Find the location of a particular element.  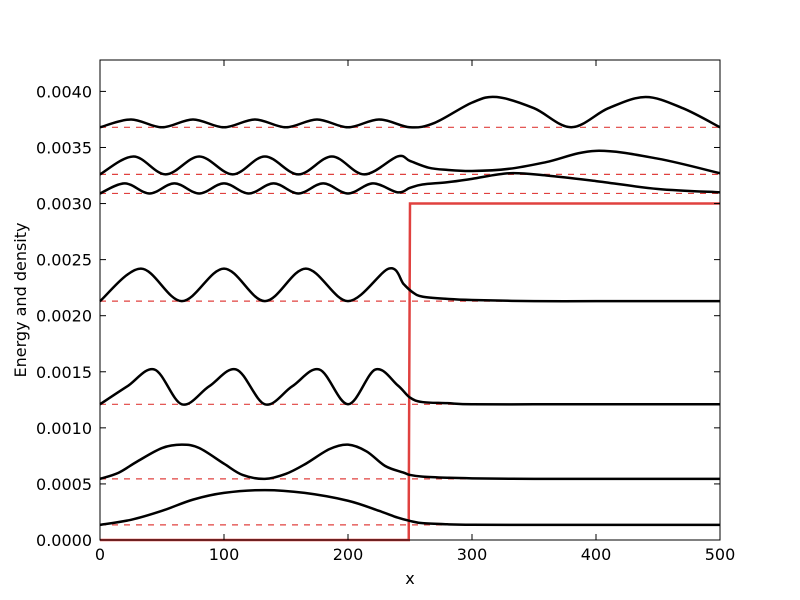

y-tick-label: 0.0025 is located at coordinates (64, 260).